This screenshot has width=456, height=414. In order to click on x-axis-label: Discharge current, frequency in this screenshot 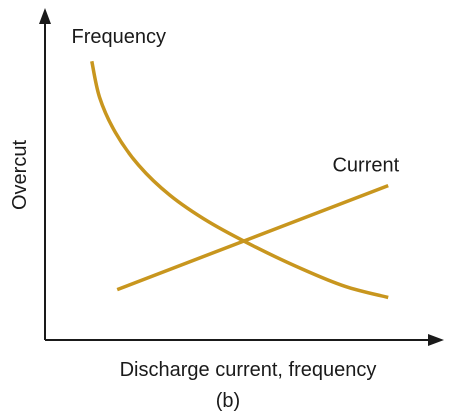, I will do `click(248, 370)`.